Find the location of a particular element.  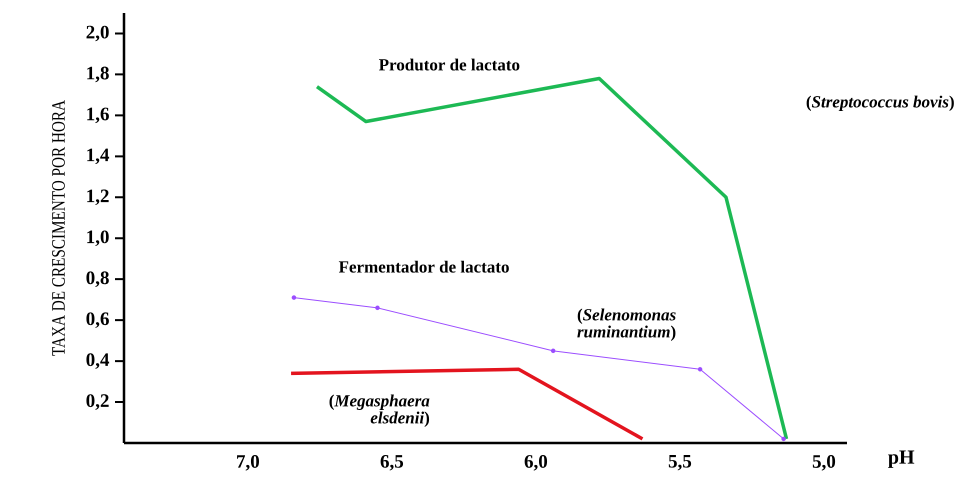

annotation: Fermentador de lactato is located at coordinates (423, 266).